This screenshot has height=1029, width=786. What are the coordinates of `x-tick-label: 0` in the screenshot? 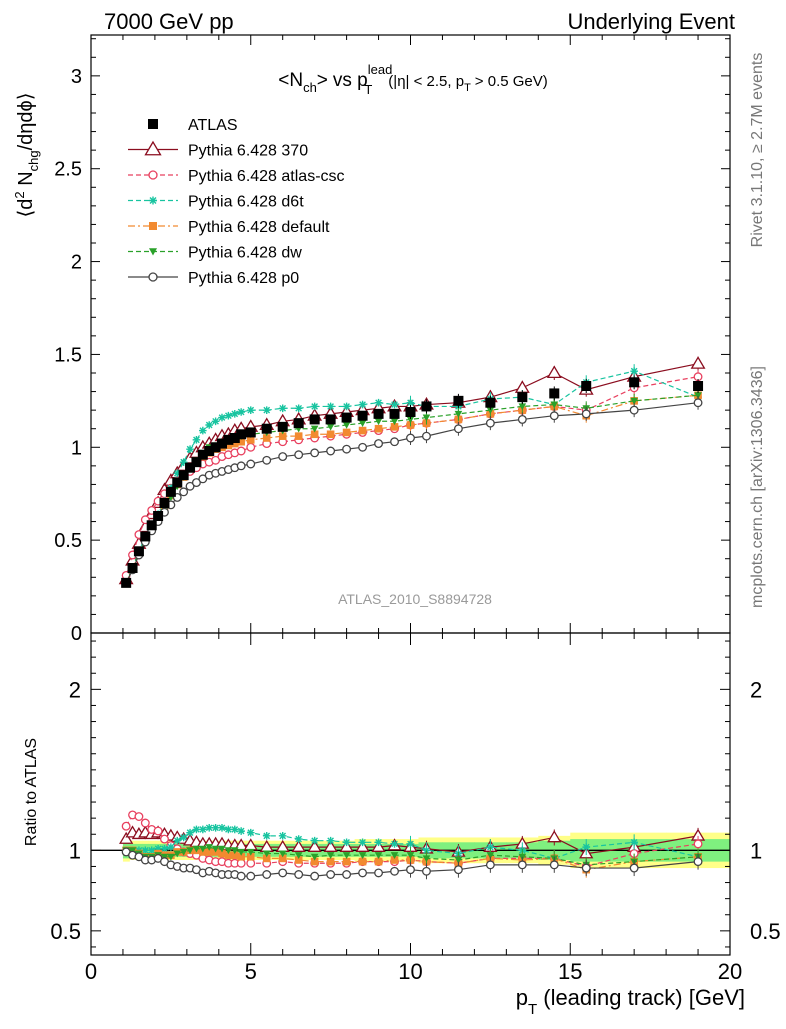 It's located at (91, 971).